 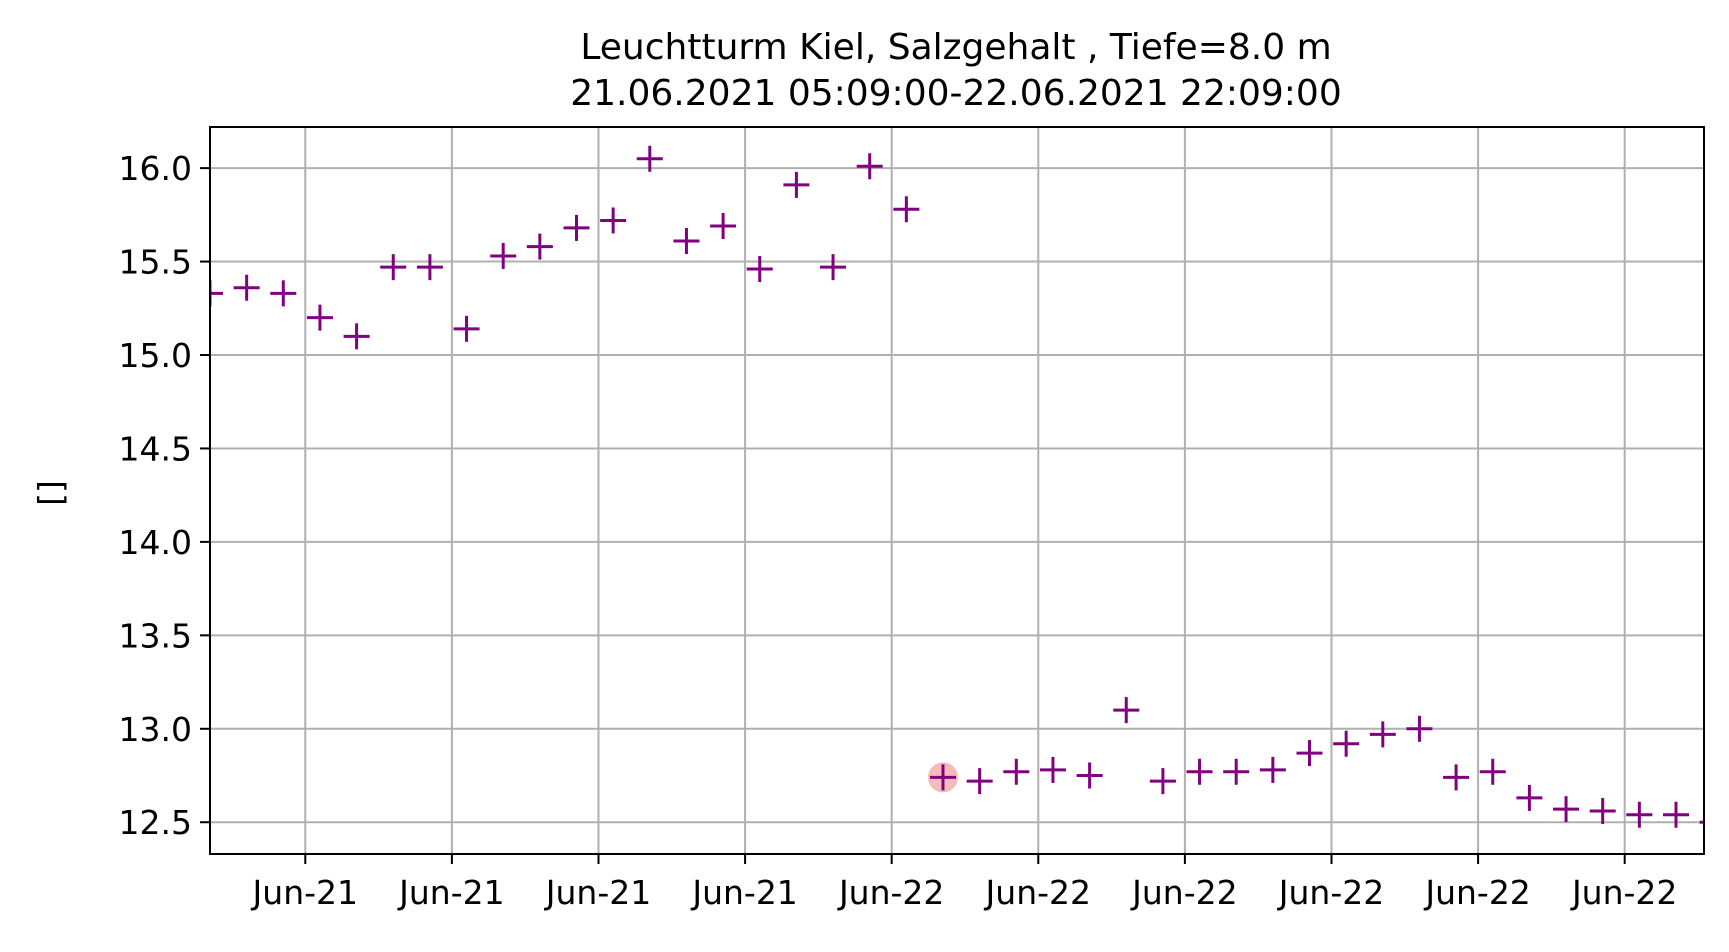 I want to click on y-tick-label: 14.0, so click(x=155, y=542).